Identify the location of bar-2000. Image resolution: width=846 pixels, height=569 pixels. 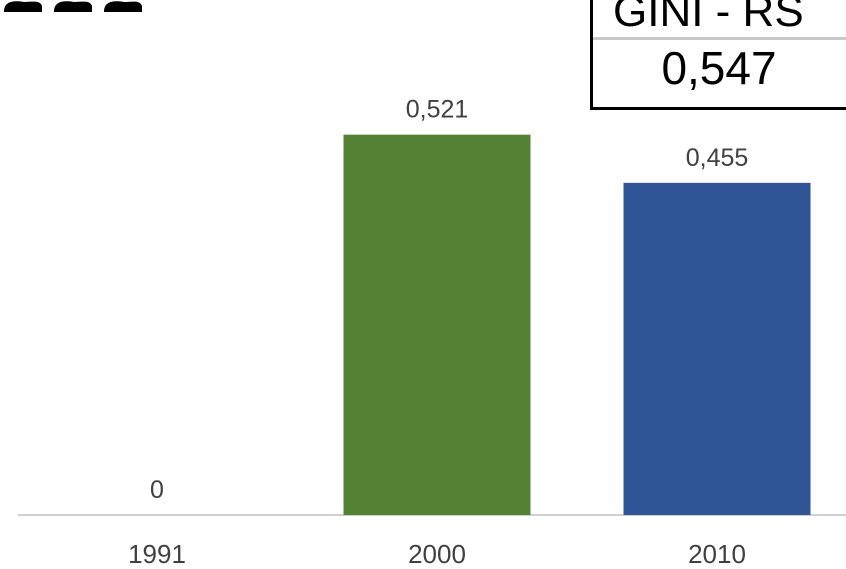
(437, 325).